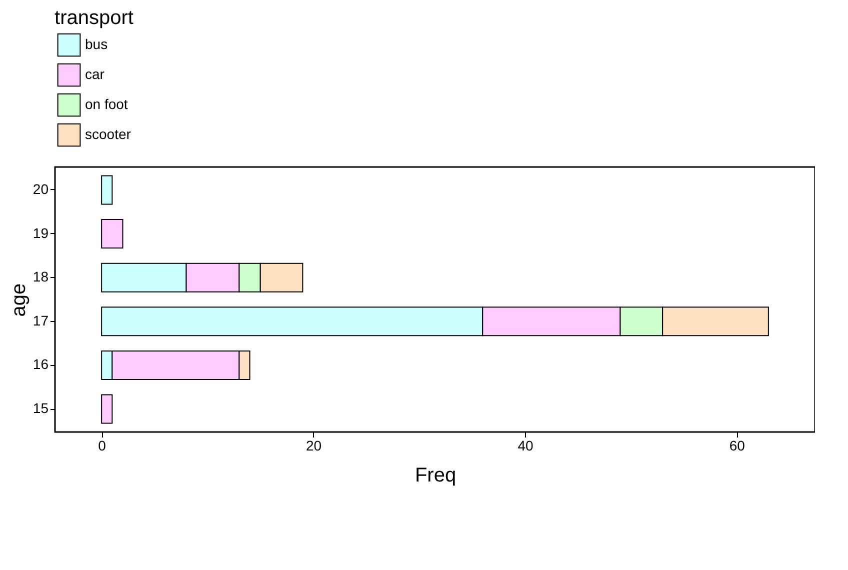 The image size is (848, 570). Describe the element at coordinates (94, 18) in the screenshot. I see `legend-title: transport` at that location.